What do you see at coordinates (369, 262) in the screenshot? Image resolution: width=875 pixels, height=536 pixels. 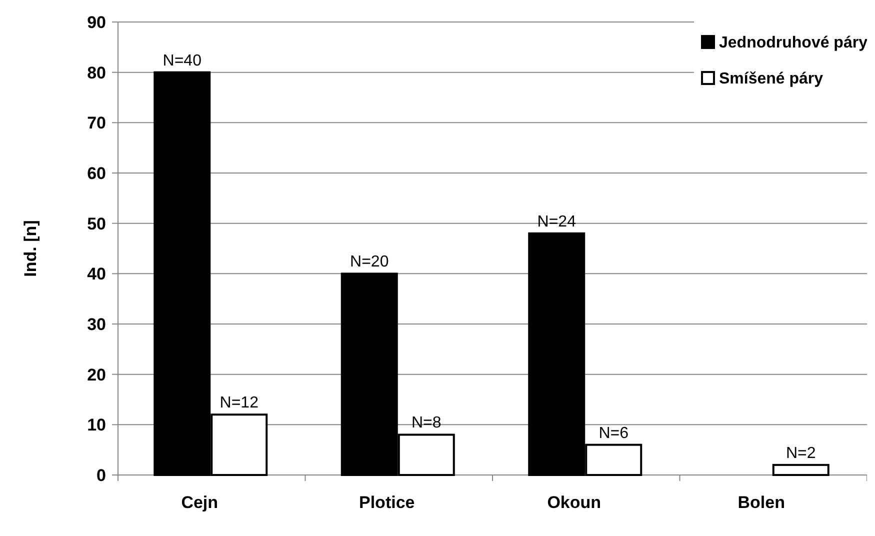 I see `annotation: N=20` at bounding box center [369, 262].